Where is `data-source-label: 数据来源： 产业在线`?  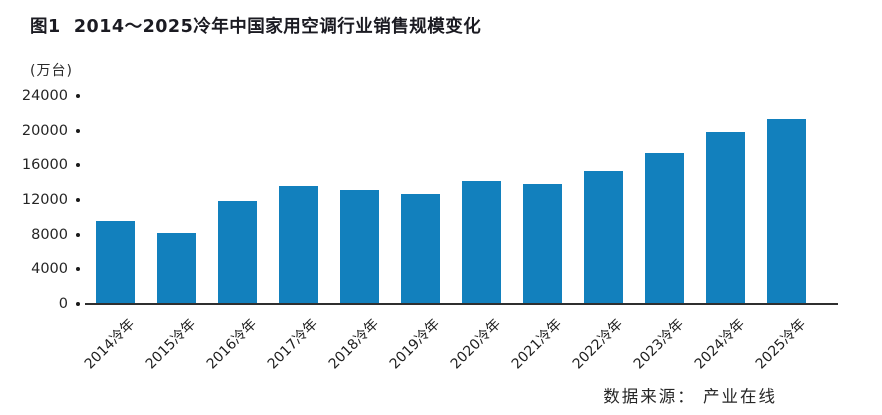 data-source-label: 数据来源： 产业在线 is located at coordinates (690, 396).